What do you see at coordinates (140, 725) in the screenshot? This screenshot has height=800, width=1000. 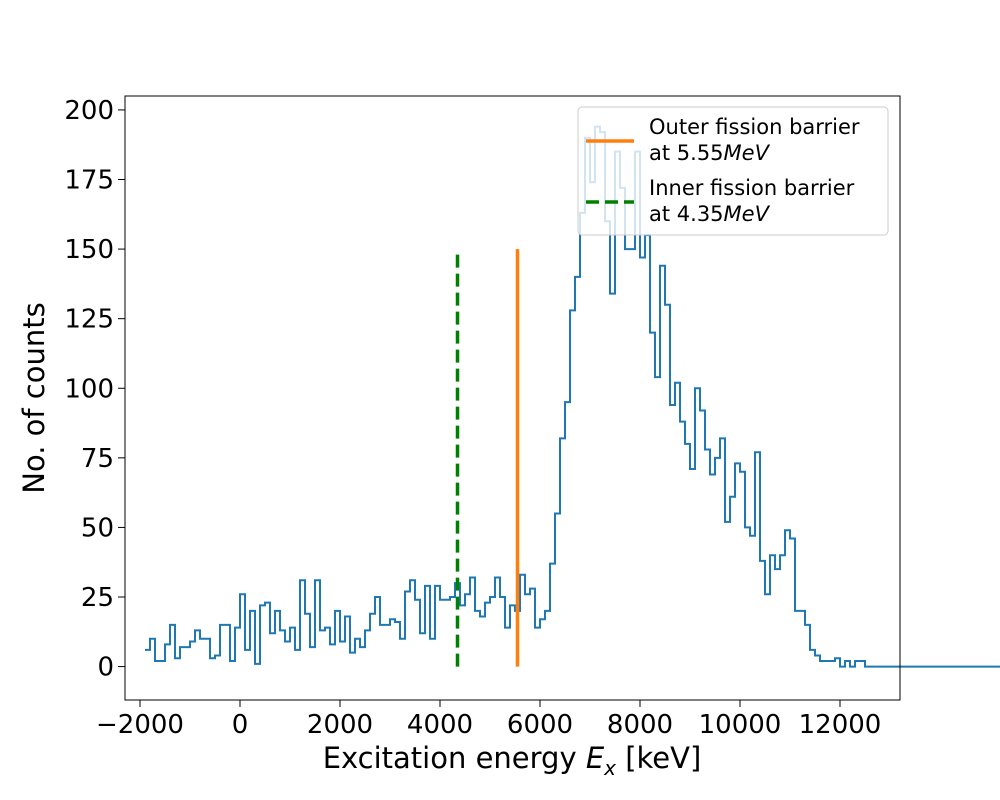 I see `x-tick-label: −2000` at bounding box center [140, 725].